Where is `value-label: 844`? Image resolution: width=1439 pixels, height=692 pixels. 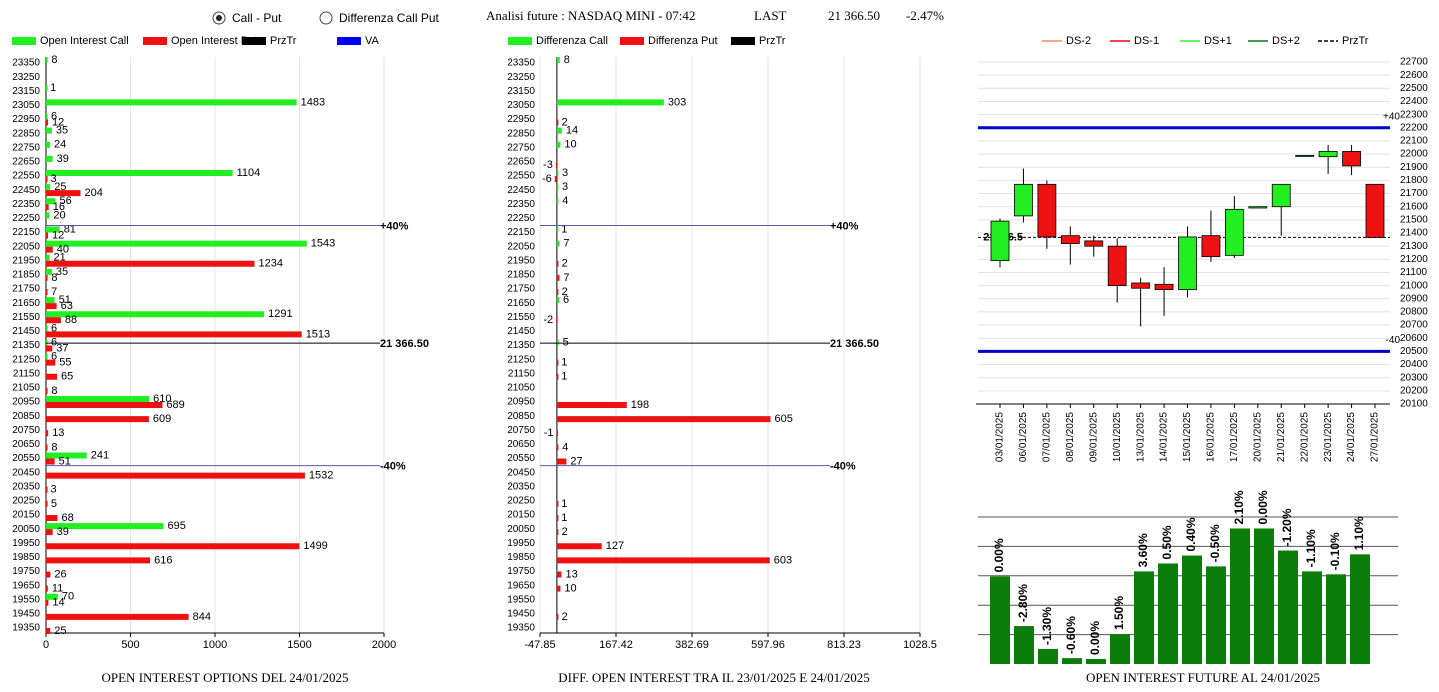
value-label: 844 is located at coordinates (202, 617).